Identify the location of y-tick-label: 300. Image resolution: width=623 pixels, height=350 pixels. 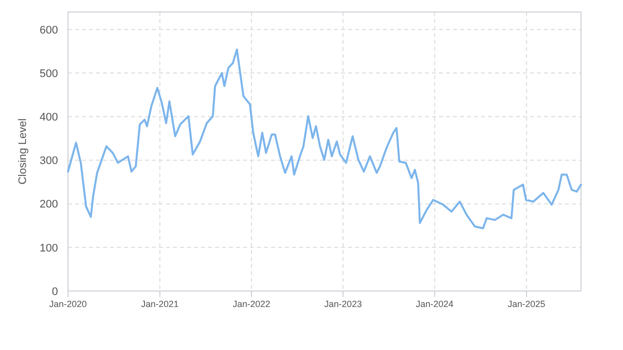
(49, 161).